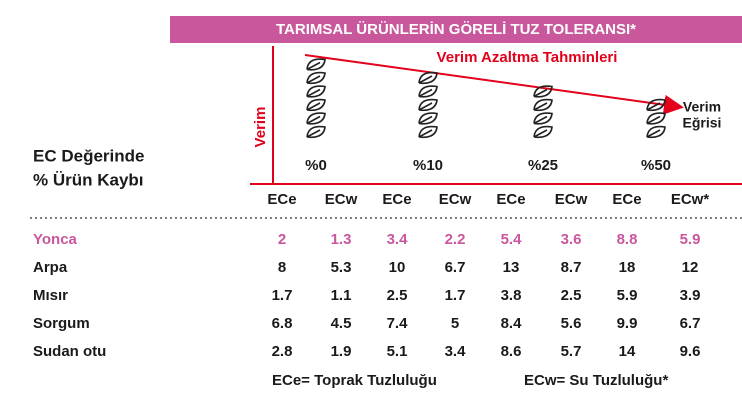 The image size is (742, 406). Describe the element at coordinates (702, 123) in the screenshot. I see `curve-label: Eğrisi` at that location.